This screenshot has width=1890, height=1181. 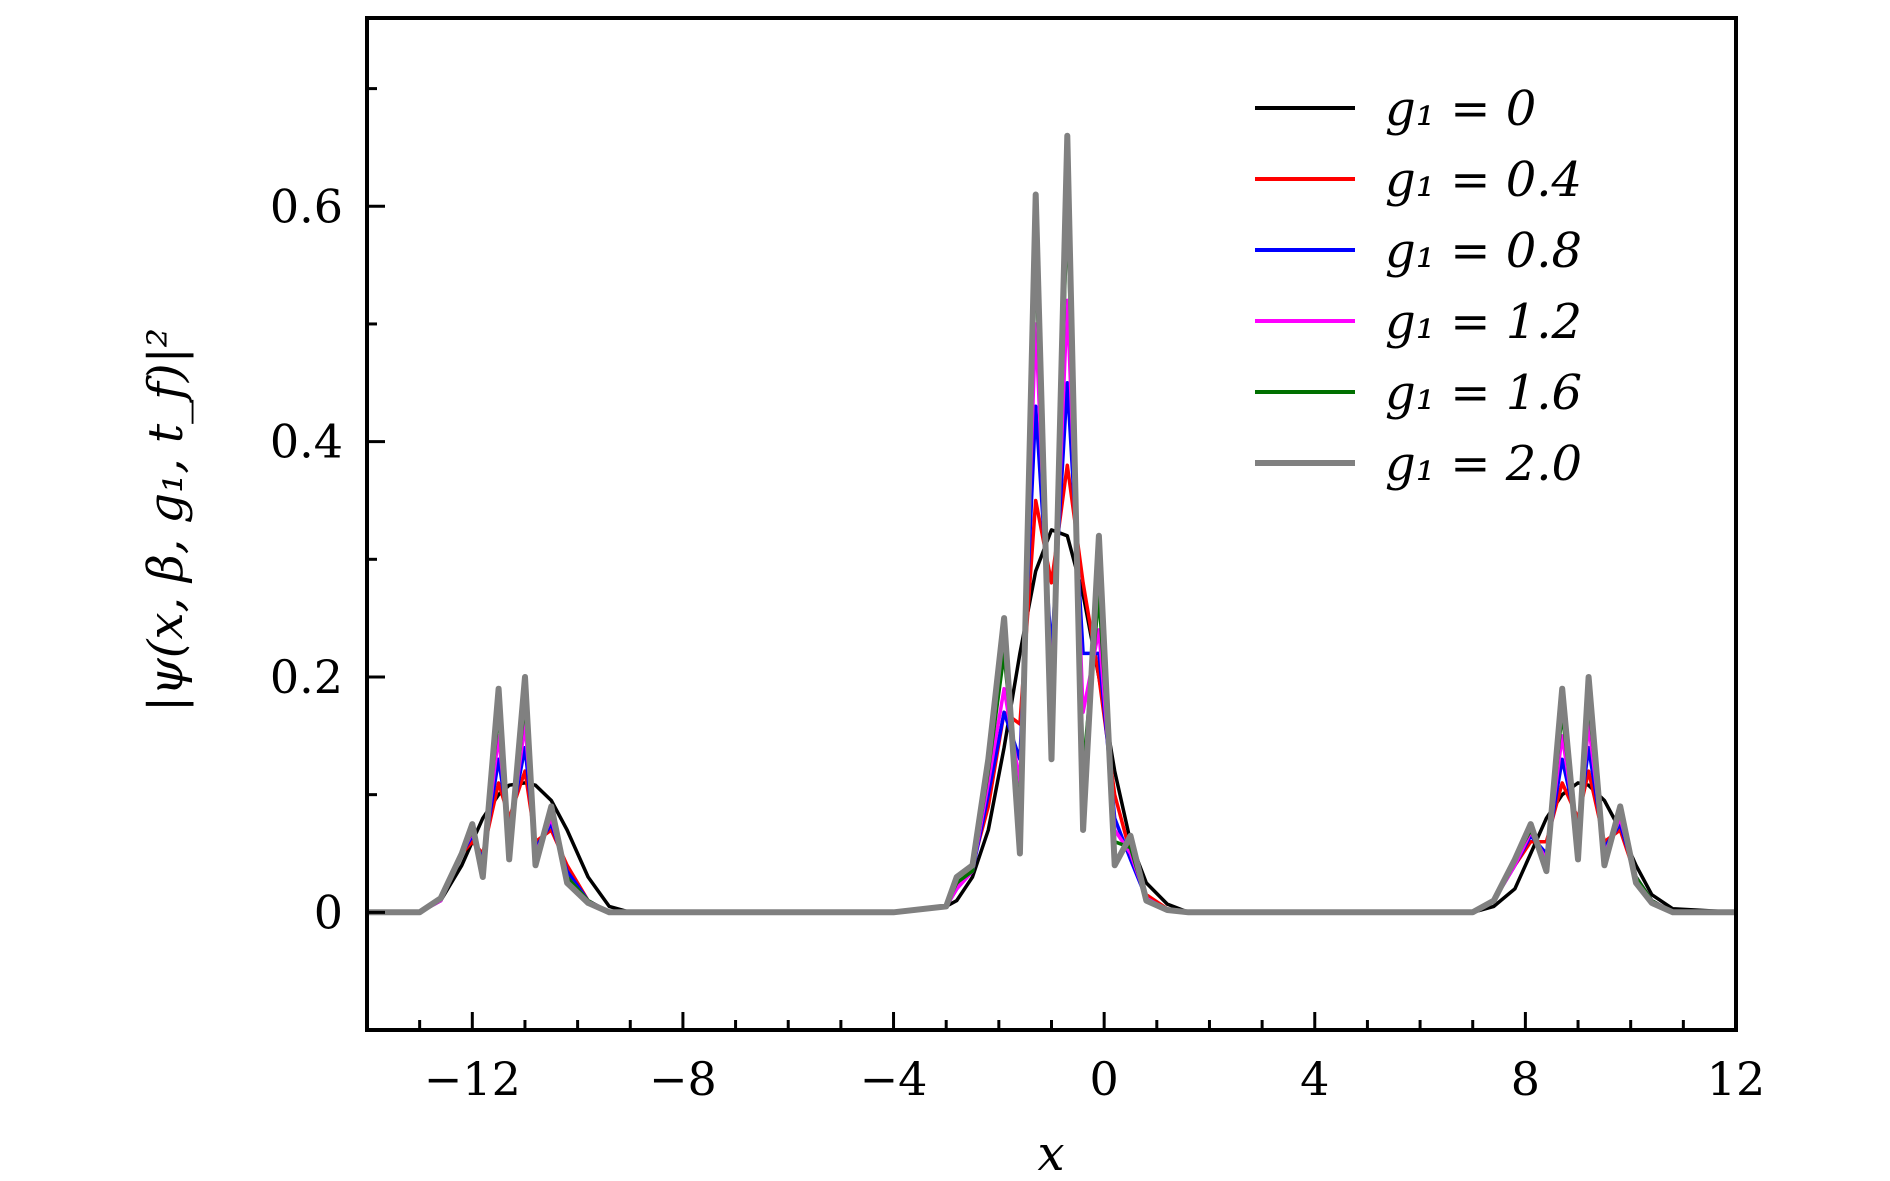 What do you see at coordinates (1525, 1079) in the screenshot?
I see `x-tick-label: 8` at bounding box center [1525, 1079].